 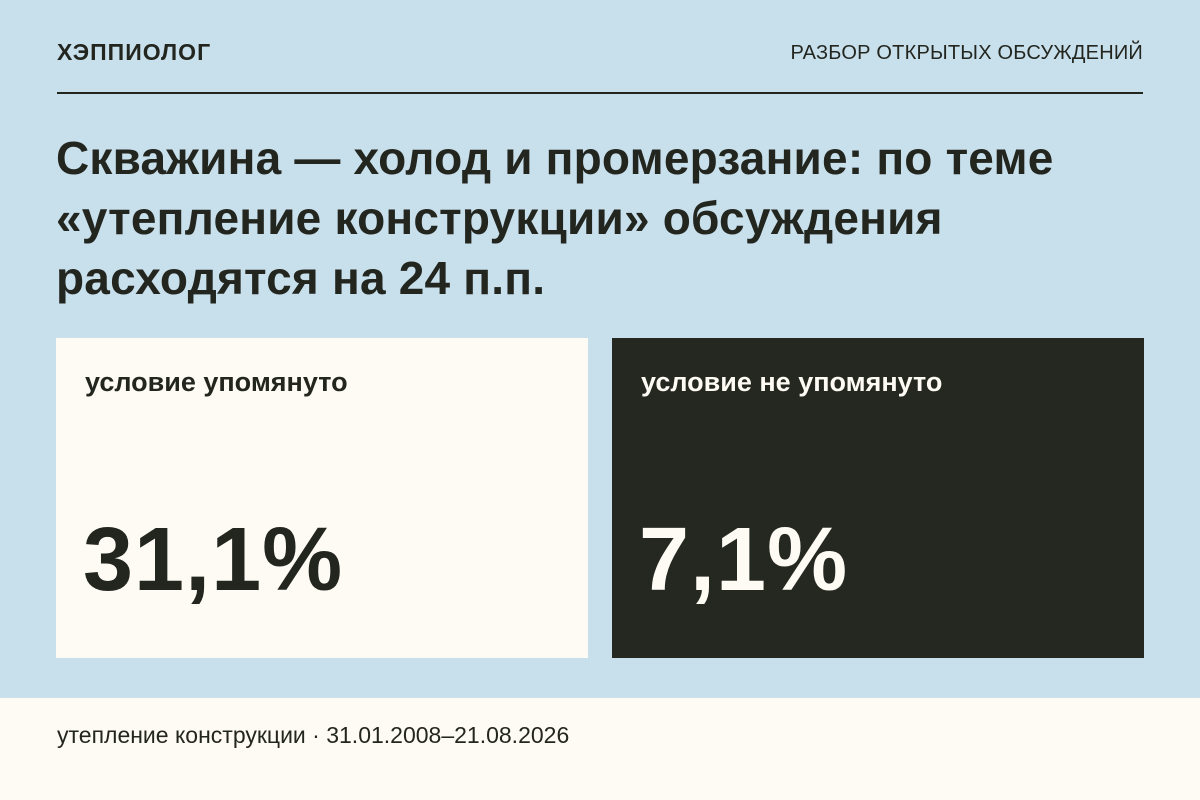 I want to click on card-value: 31,1%, so click(x=213, y=560).